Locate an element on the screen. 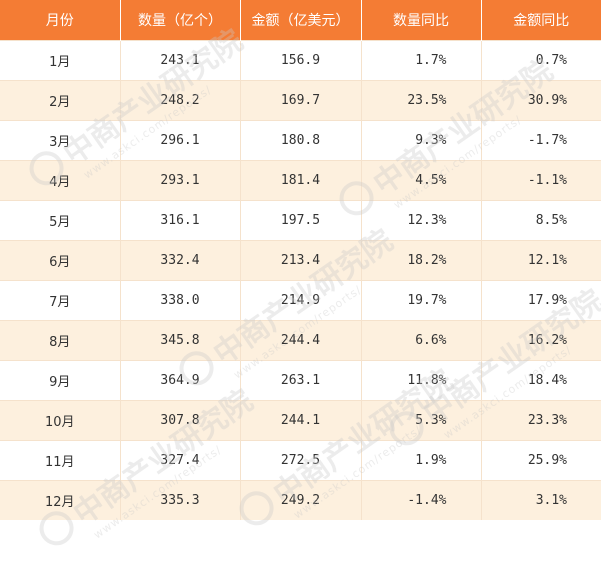 The height and width of the screenshot is (567, 601). cell-amount: 169.7 is located at coordinates (301, 99).